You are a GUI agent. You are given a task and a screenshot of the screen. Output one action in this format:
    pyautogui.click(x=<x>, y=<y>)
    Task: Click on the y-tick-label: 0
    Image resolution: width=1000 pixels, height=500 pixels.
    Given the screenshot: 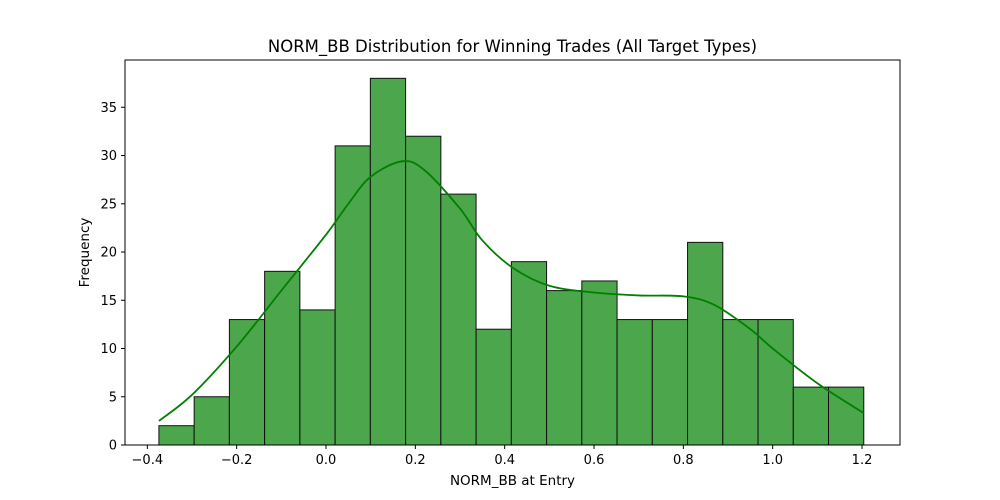 What is the action you would take?
    pyautogui.click(x=113, y=446)
    